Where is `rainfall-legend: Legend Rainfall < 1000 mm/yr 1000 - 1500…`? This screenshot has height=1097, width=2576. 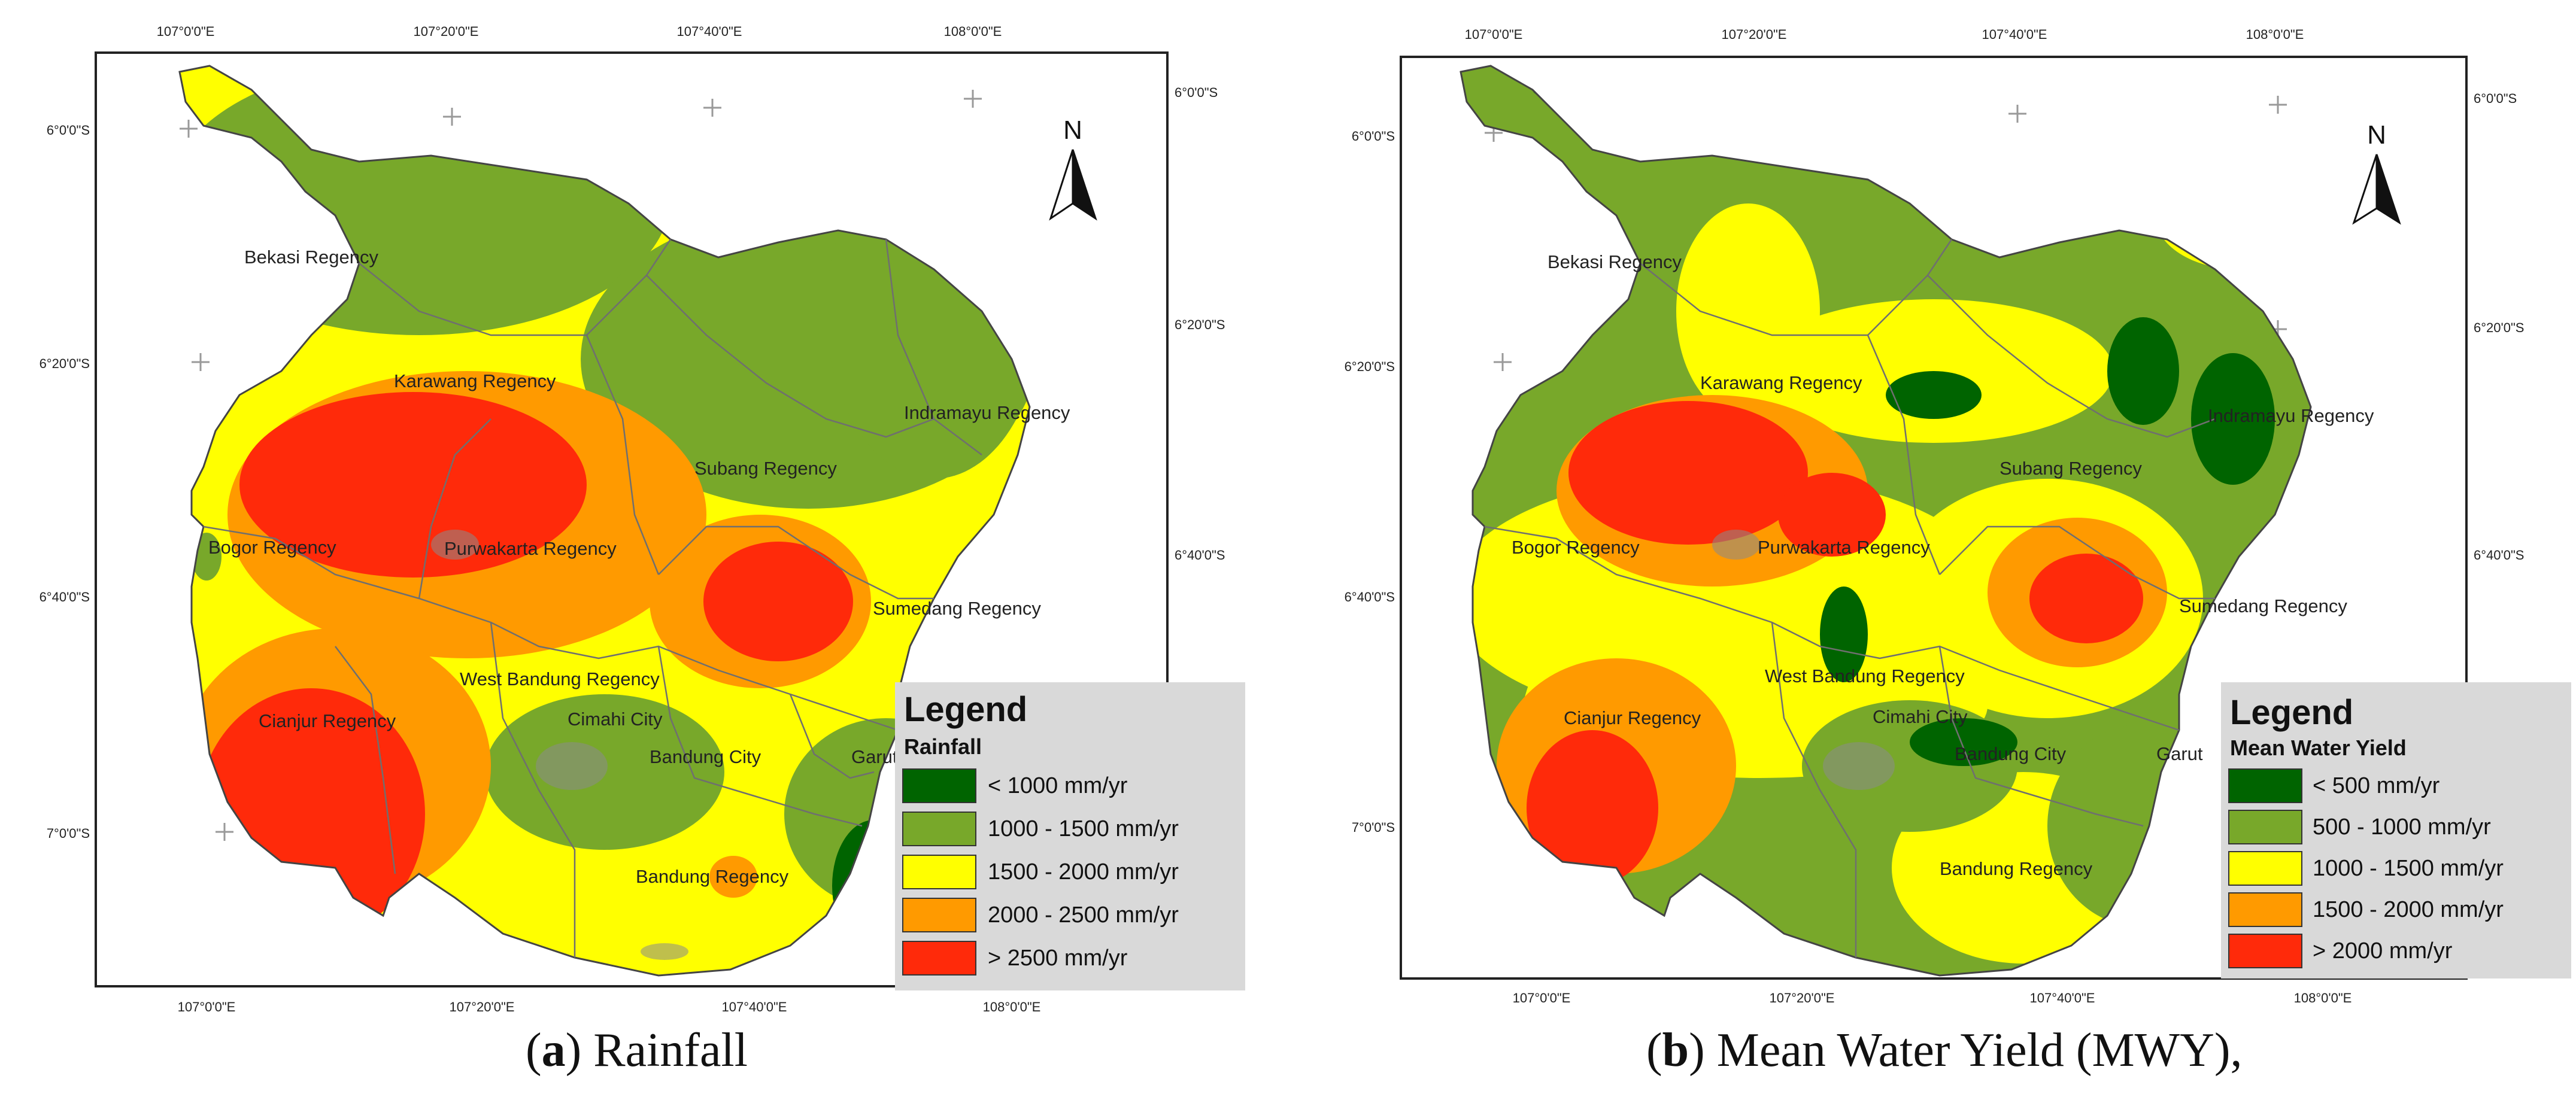 rainfall-legend: Legend Rainfall < 1000 mm/yr 1000 - 1500… is located at coordinates (1070, 836).